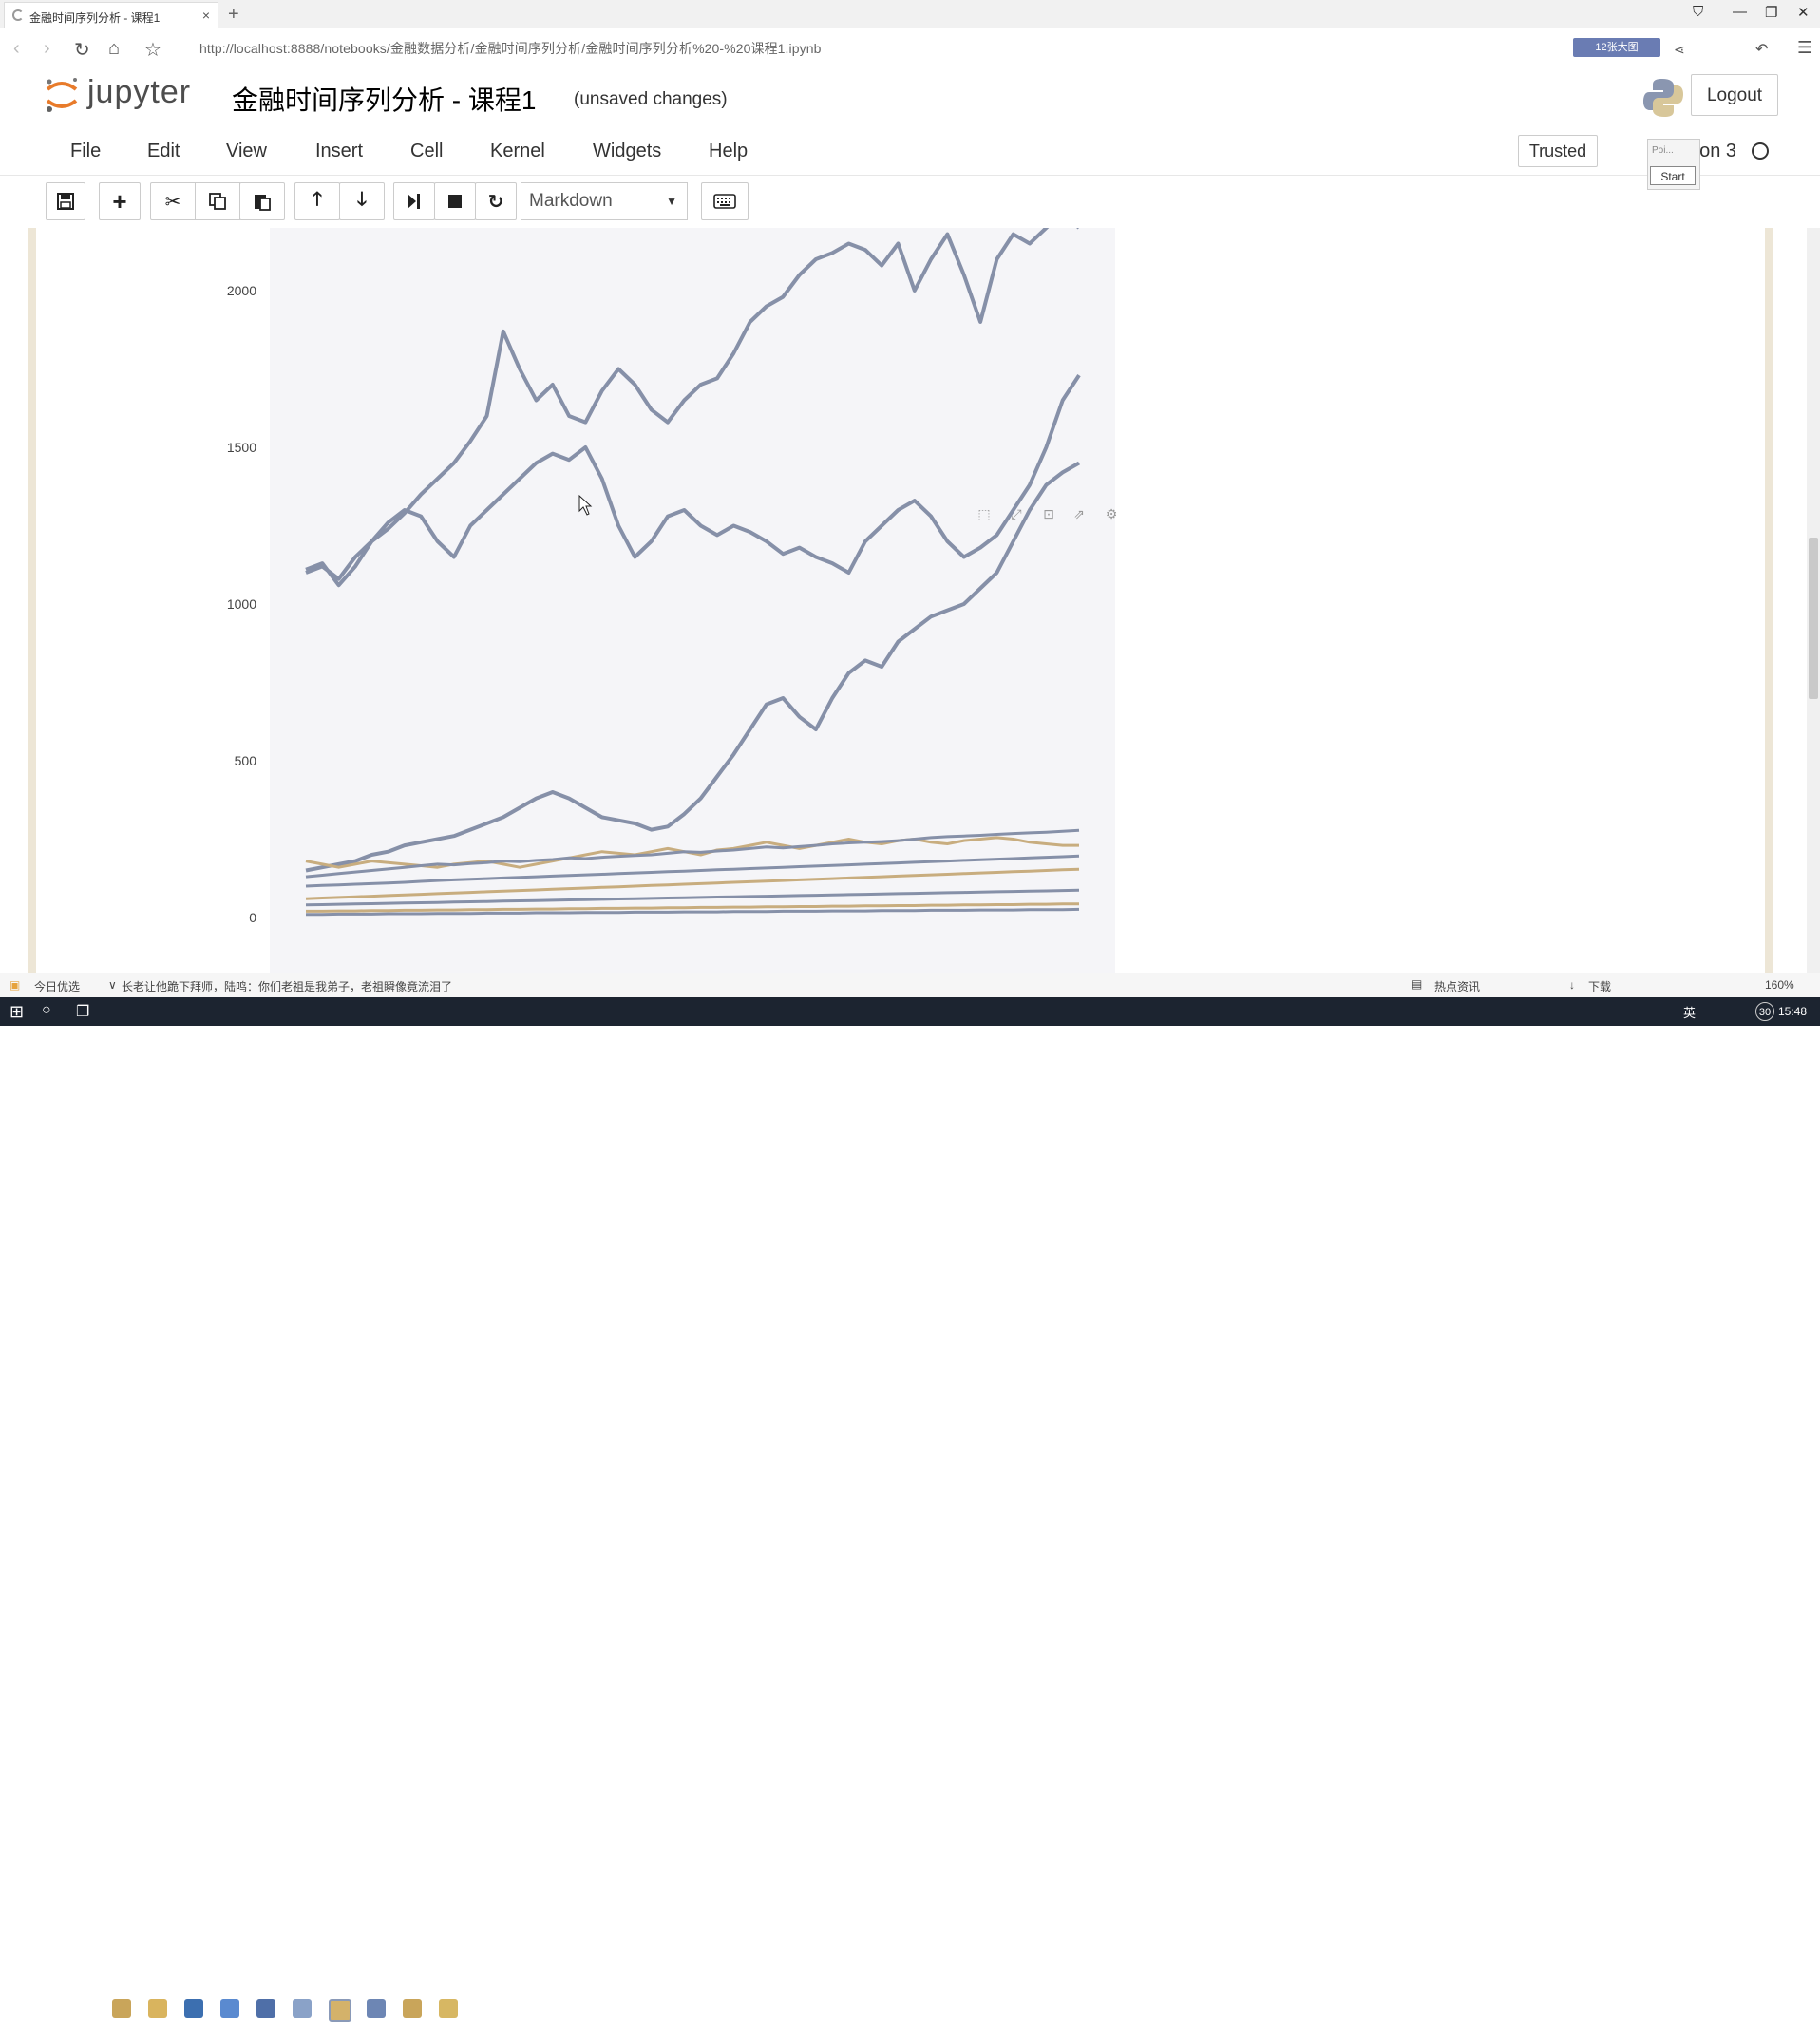 The height and width of the screenshot is (2022, 1820). What do you see at coordinates (1690, 1013) in the screenshot?
I see `ime-indicator: 英` at bounding box center [1690, 1013].